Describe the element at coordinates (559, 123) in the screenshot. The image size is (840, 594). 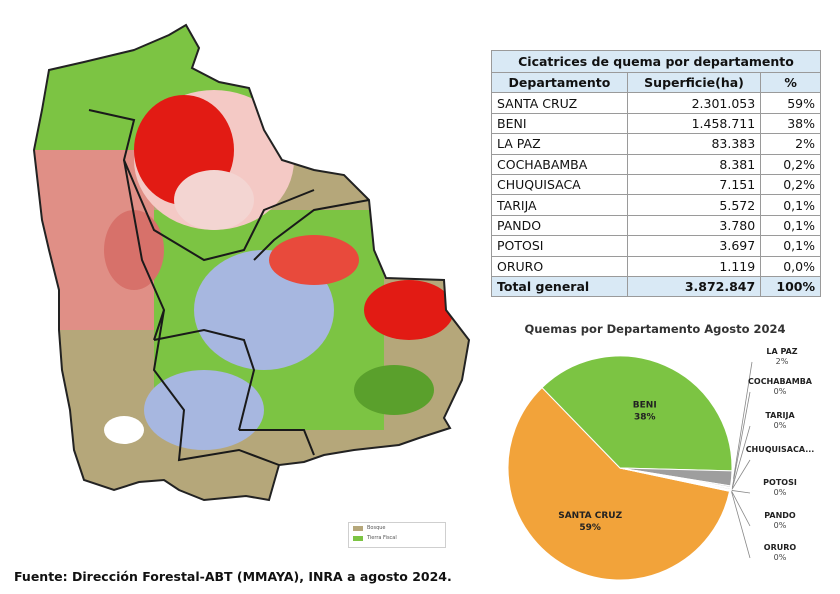
I see `table-cell-department: BENI` at that location.